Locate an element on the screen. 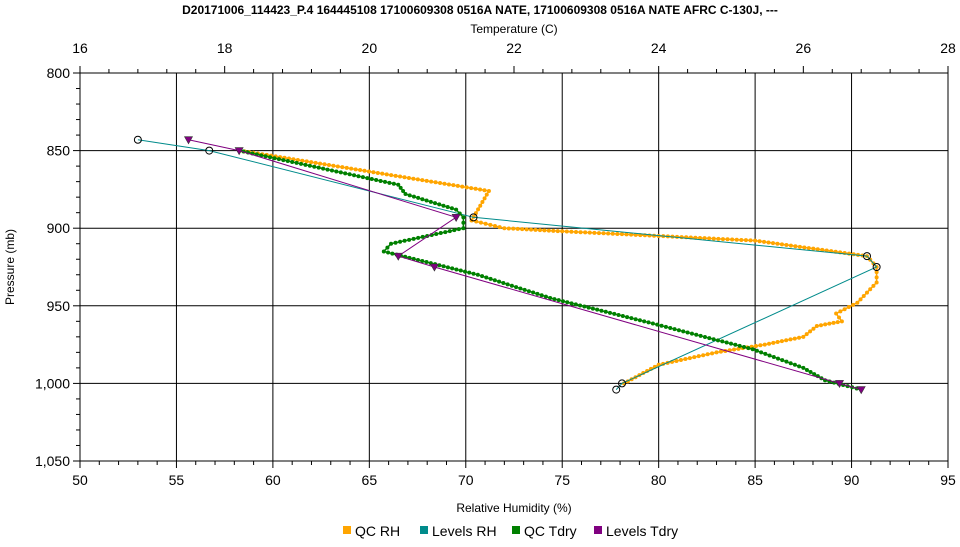 The width and height of the screenshot is (960, 547). point-levels-rh is located at coordinates (622, 383).